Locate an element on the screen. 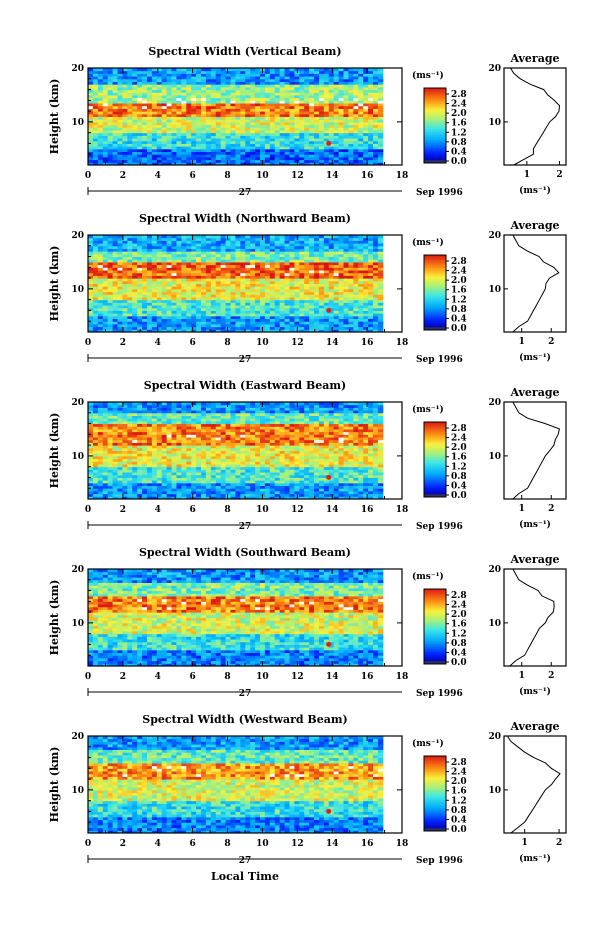 Image resolution: width=616 pixels, height=929 pixels. colorbar-swatch is located at coordinates (435, 135).